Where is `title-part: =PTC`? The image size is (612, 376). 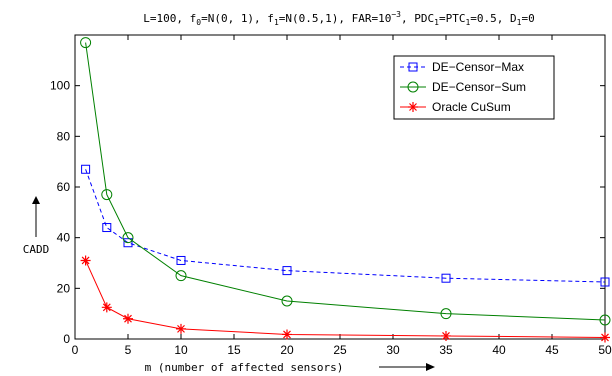
title-part: =PTC is located at coordinates (452, 18).